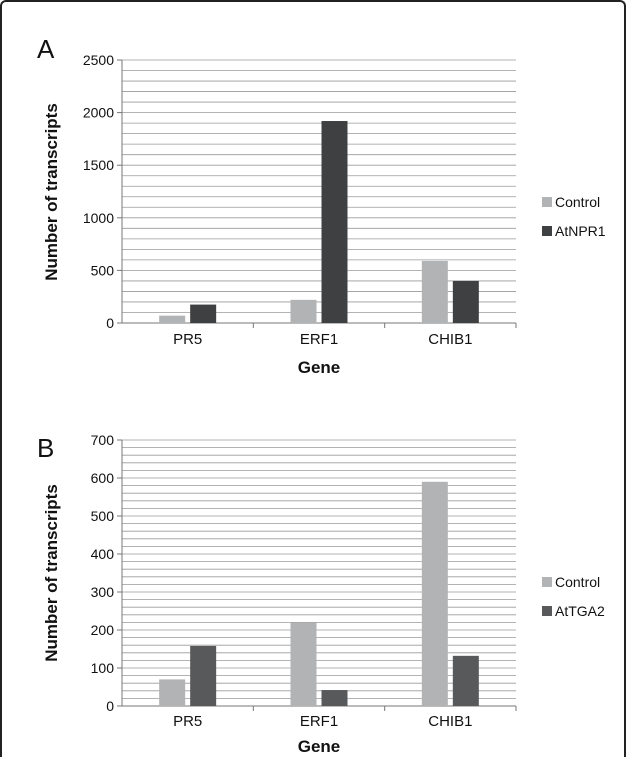  Describe the element at coordinates (580, 231) in the screenshot. I see `legend-label: AtNPR1` at that location.